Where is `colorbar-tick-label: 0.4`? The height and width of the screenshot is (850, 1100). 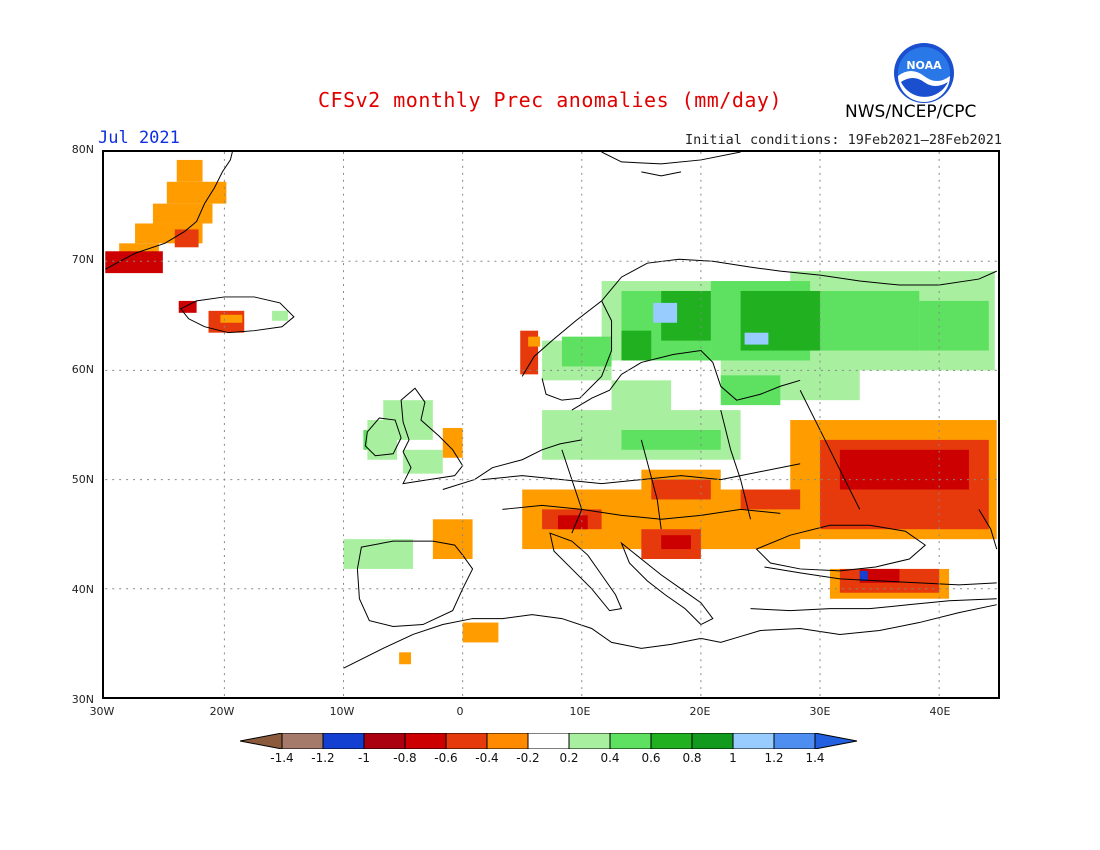
colorbar-tick-label: 0.4 is located at coordinates (610, 758).